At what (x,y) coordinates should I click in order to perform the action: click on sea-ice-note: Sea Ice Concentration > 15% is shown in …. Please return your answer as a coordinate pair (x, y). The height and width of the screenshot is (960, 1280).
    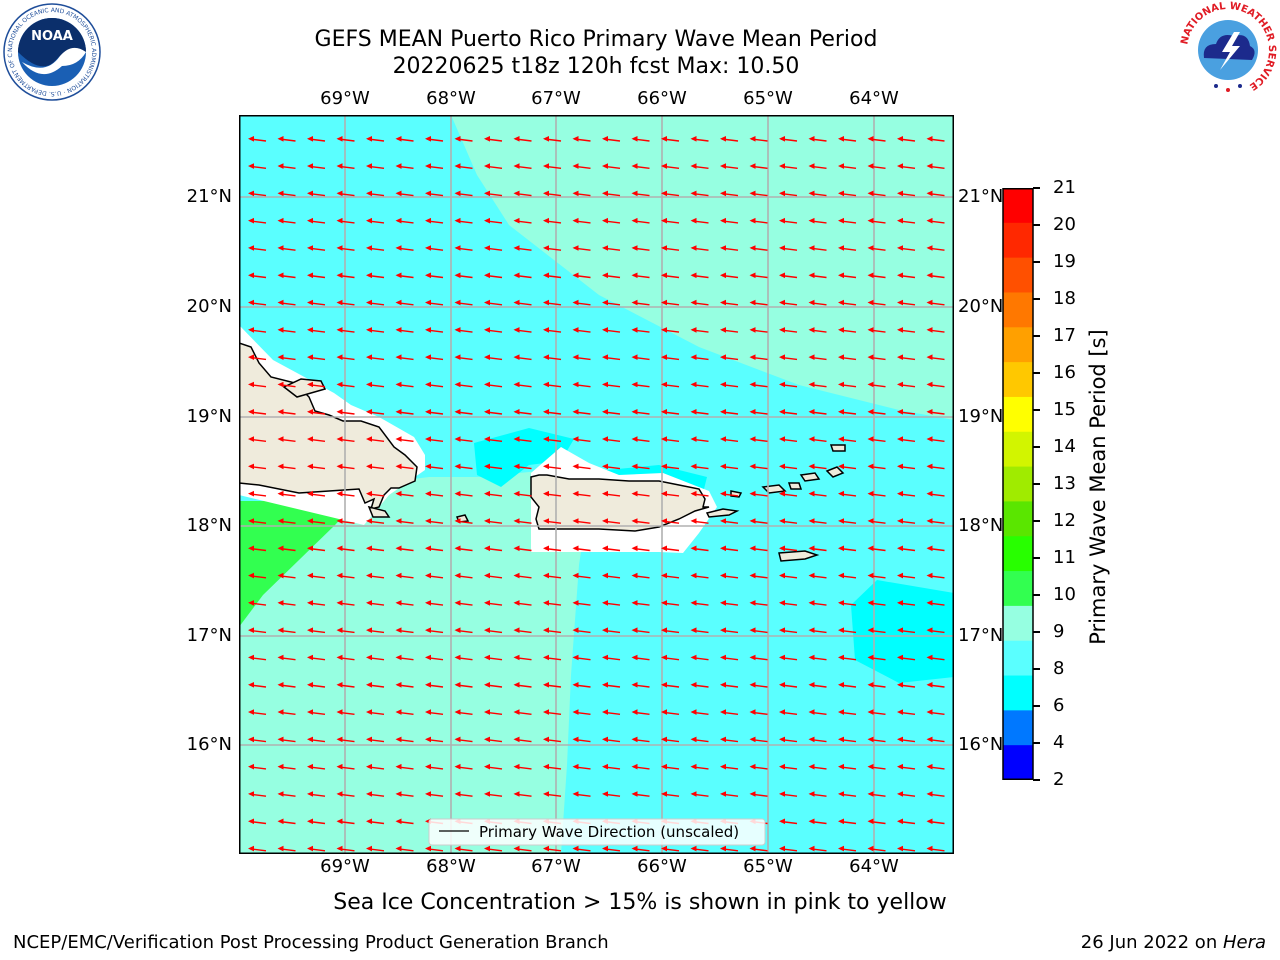
    Looking at the image, I should click on (640, 902).